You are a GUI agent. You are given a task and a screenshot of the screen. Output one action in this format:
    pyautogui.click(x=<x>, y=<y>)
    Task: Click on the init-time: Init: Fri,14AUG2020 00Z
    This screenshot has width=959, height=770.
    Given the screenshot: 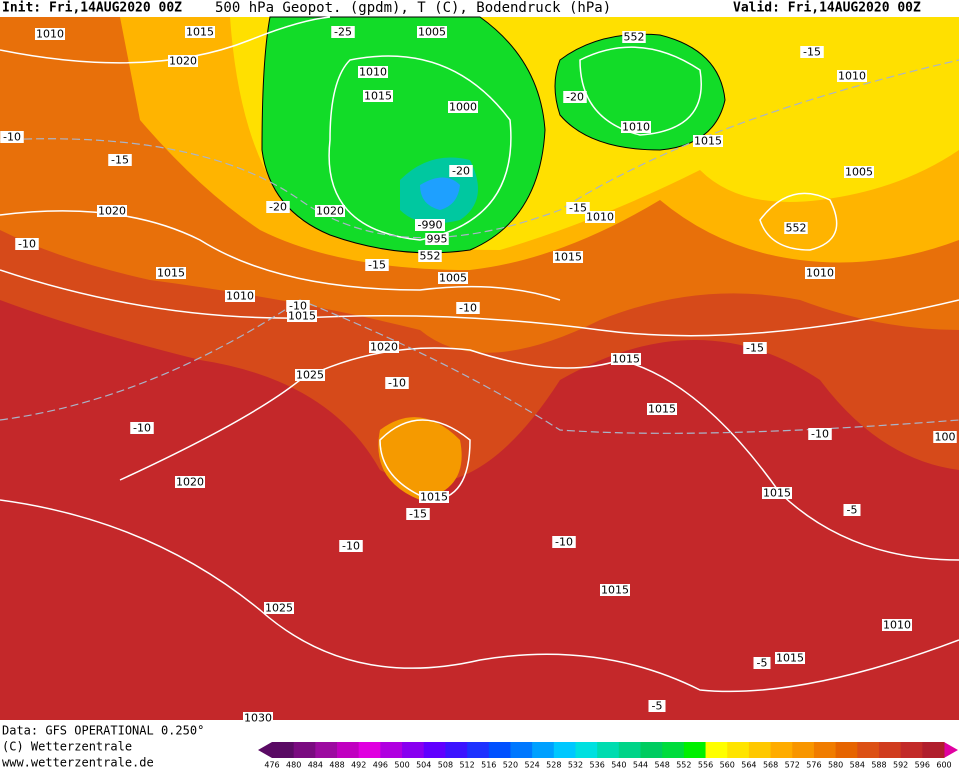 What is the action you would take?
    pyautogui.click(x=92, y=8)
    